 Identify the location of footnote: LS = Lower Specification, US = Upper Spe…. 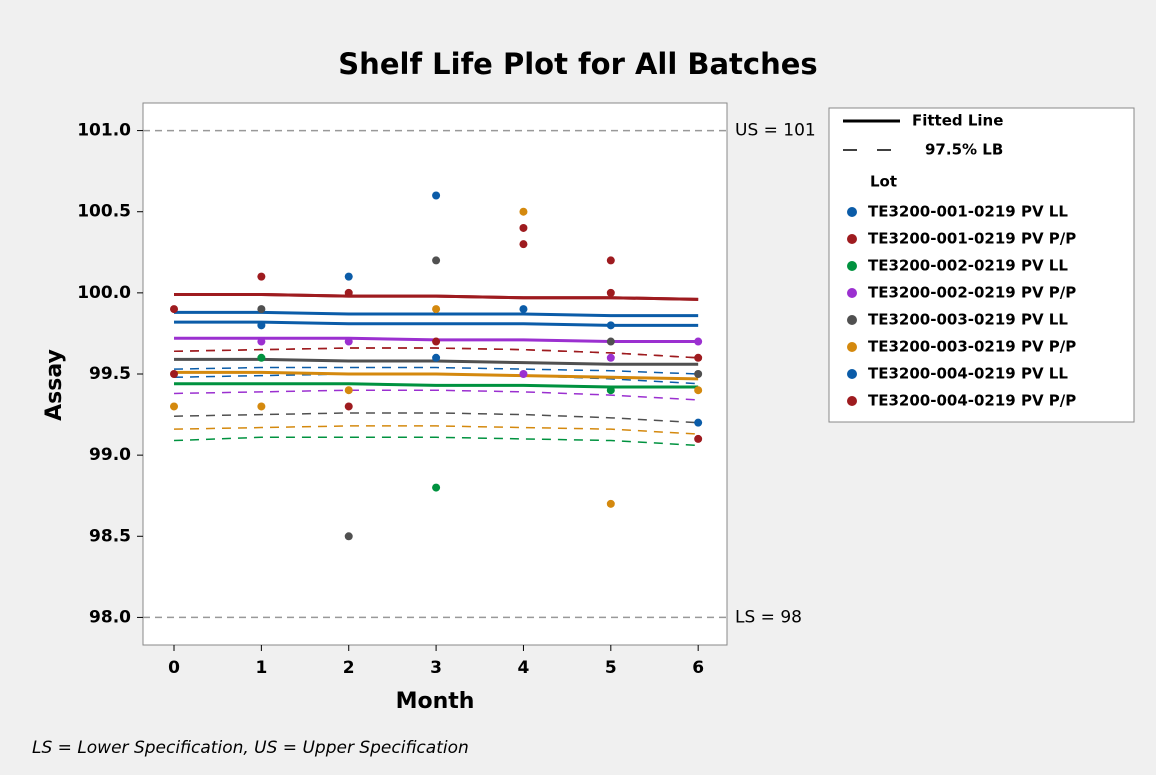
(250, 748).